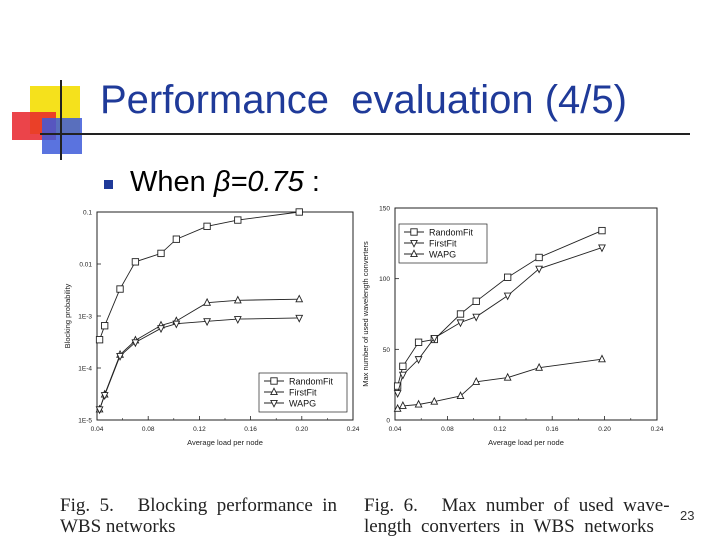 This screenshot has width=720, height=540. Describe the element at coordinates (311, 382) in the screenshot. I see `chart1-legend-label-0: RandomFit` at that location.